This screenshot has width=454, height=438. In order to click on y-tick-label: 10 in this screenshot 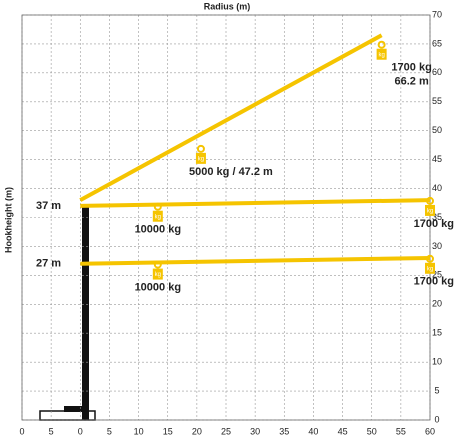, I will do `click(437, 362)`.